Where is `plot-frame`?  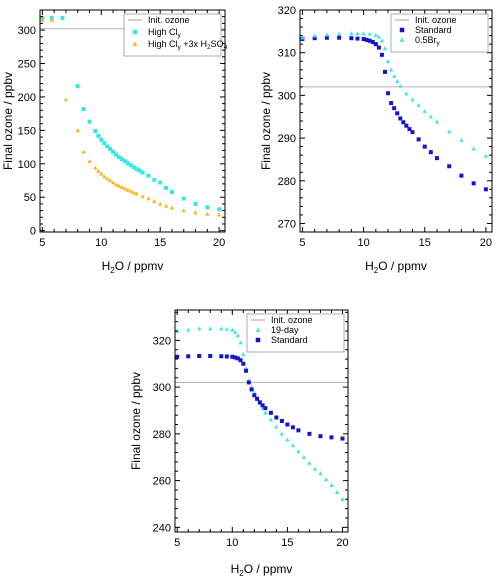 plot-frame is located at coordinates (261, 421).